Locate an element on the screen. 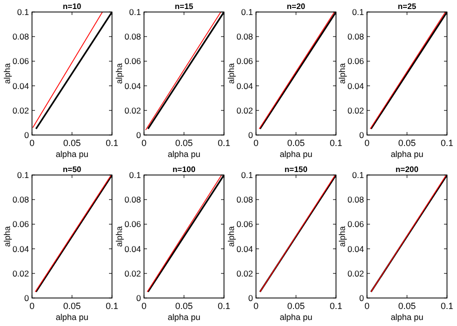 The height and width of the screenshot is (326, 457). chart-title: n=50 is located at coordinates (72, 169).